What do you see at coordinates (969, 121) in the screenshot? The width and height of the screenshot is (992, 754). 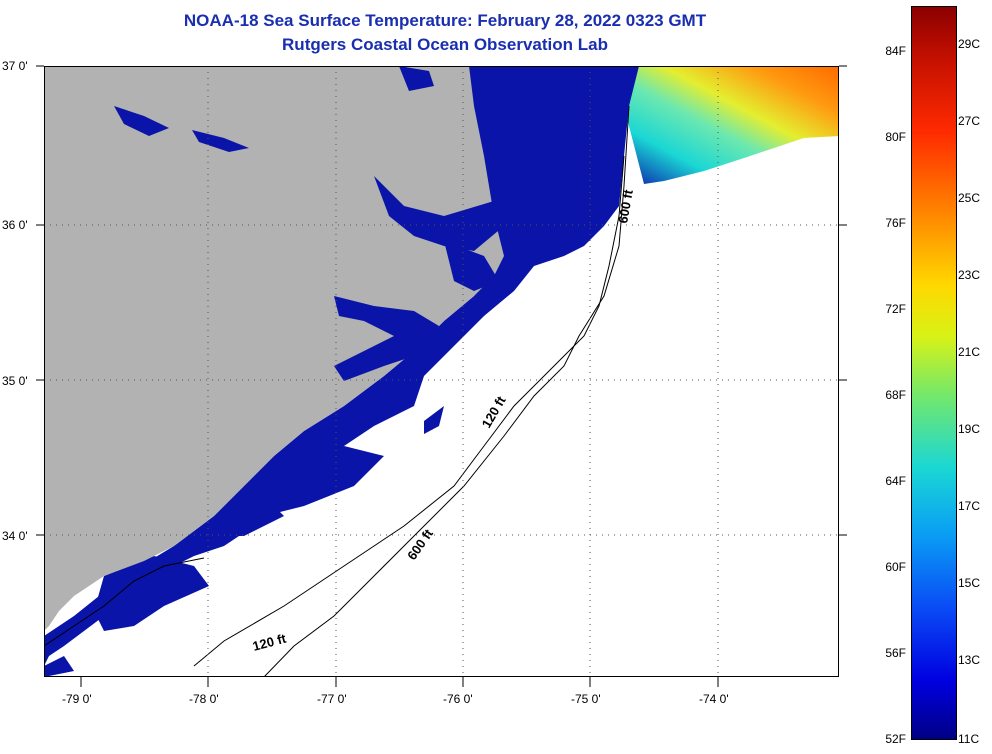 I see `colorbar-c-label: 27C` at bounding box center [969, 121].